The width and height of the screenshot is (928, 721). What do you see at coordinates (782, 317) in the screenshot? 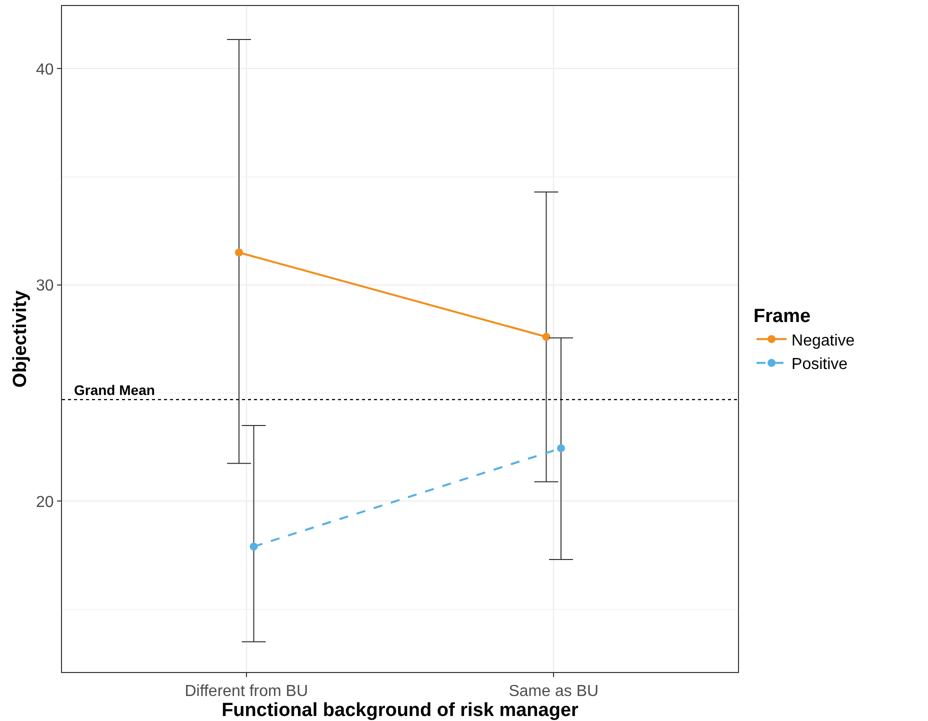
I see `legend-title: Frame` at bounding box center [782, 317].